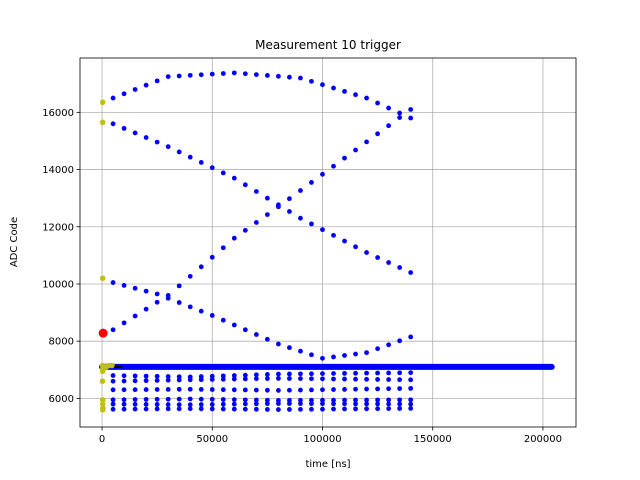 The image size is (640, 480). Describe the element at coordinates (322, 439) in the screenshot. I see `x-tick-label: 100000` at that location.